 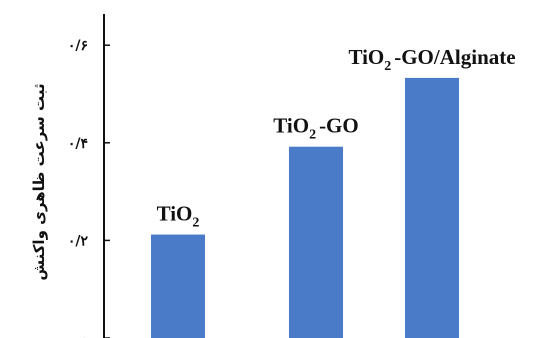 What do you see at coordinates (78, 46) in the screenshot?
I see `y-tick-label: ۰/۶` at bounding box center [78, 46].